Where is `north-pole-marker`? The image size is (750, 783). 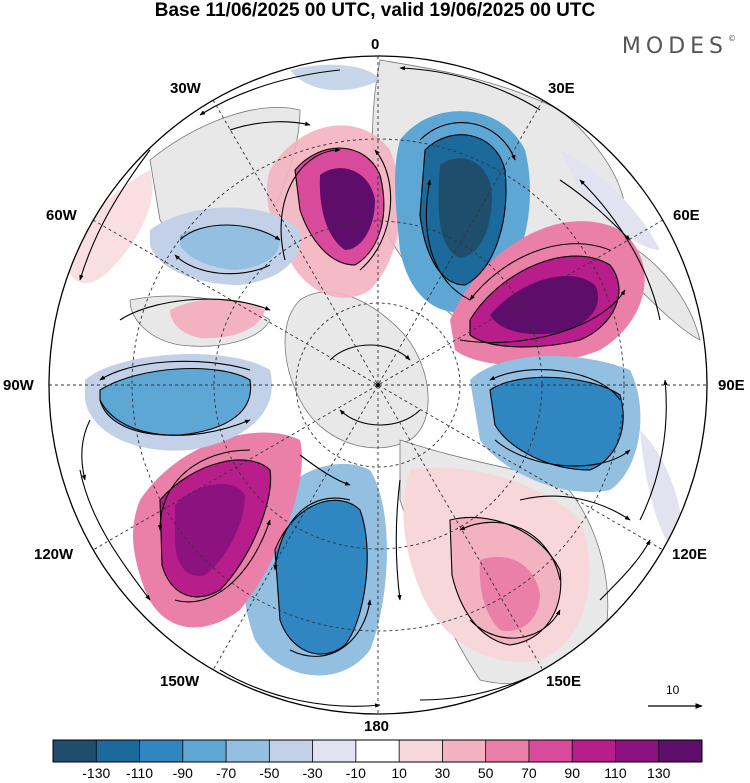 north-pole-marker is located at coordinates (378, 385).